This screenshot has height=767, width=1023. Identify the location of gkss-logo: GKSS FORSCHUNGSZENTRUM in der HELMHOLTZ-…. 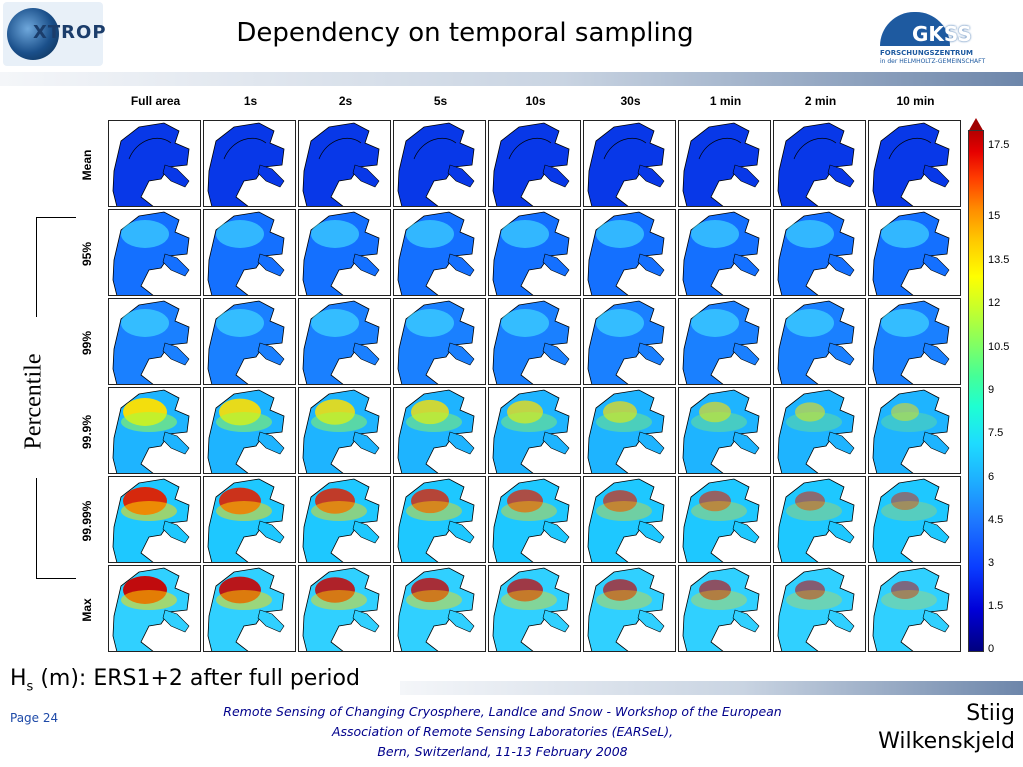
(940, 40).